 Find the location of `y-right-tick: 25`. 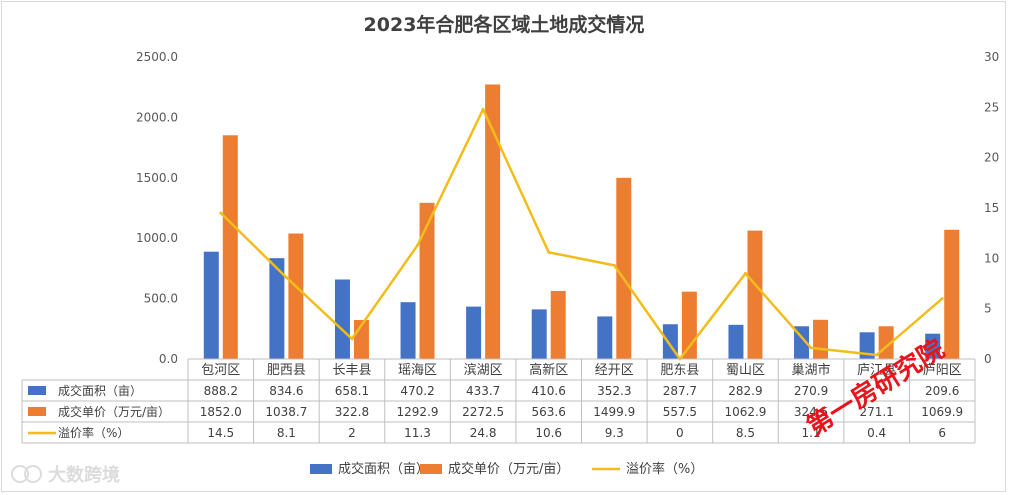

y-right-tick: 25 is located at coordinates (991, 107).